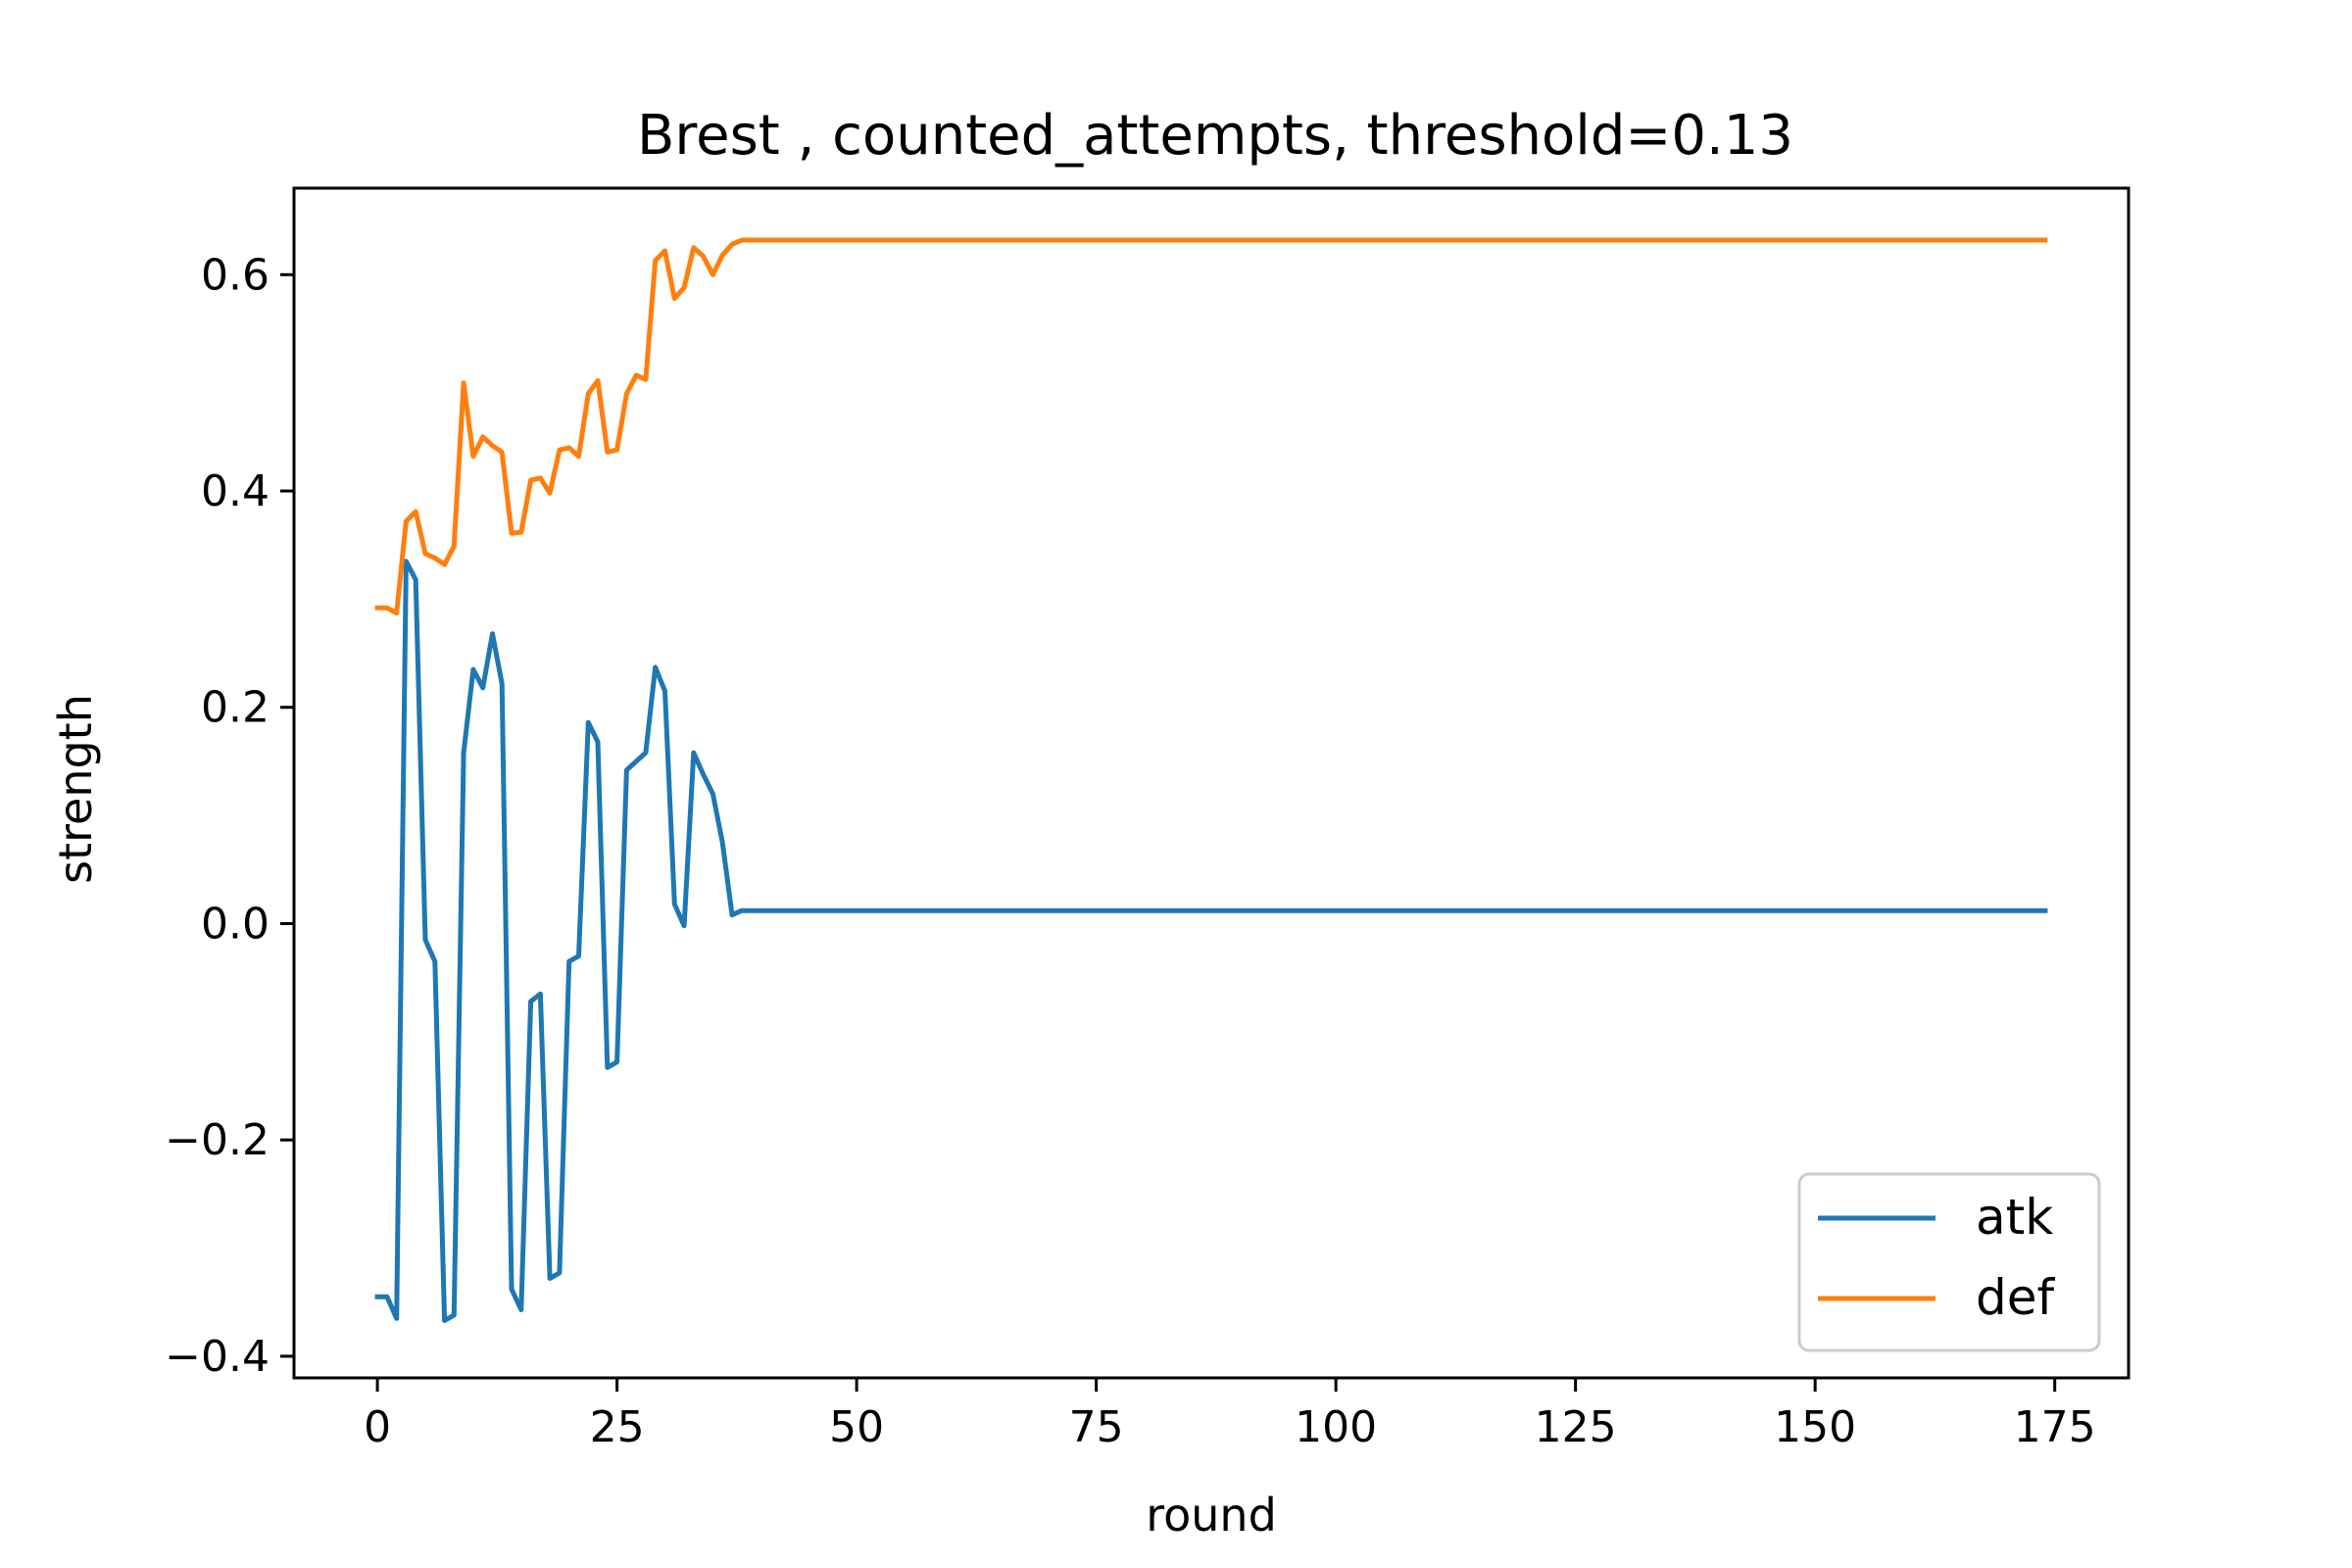  Describe the element at coordinates (856, 1427) in the screenshot. I see `x-tick-label: 50` at that location.